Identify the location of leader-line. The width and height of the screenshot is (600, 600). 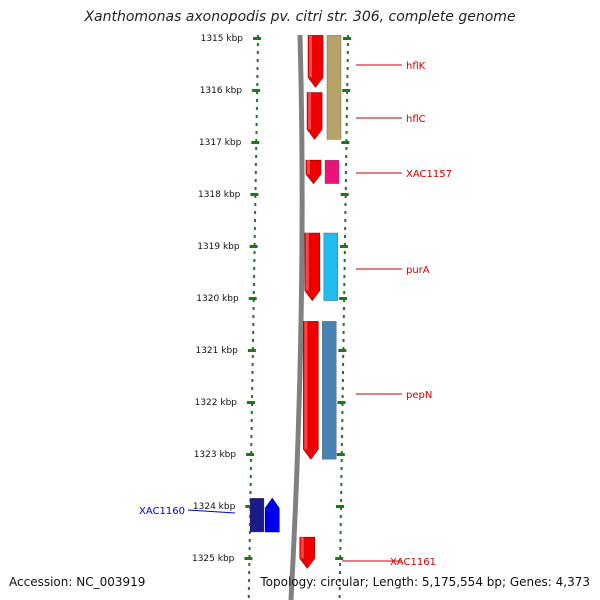
(211, 511).